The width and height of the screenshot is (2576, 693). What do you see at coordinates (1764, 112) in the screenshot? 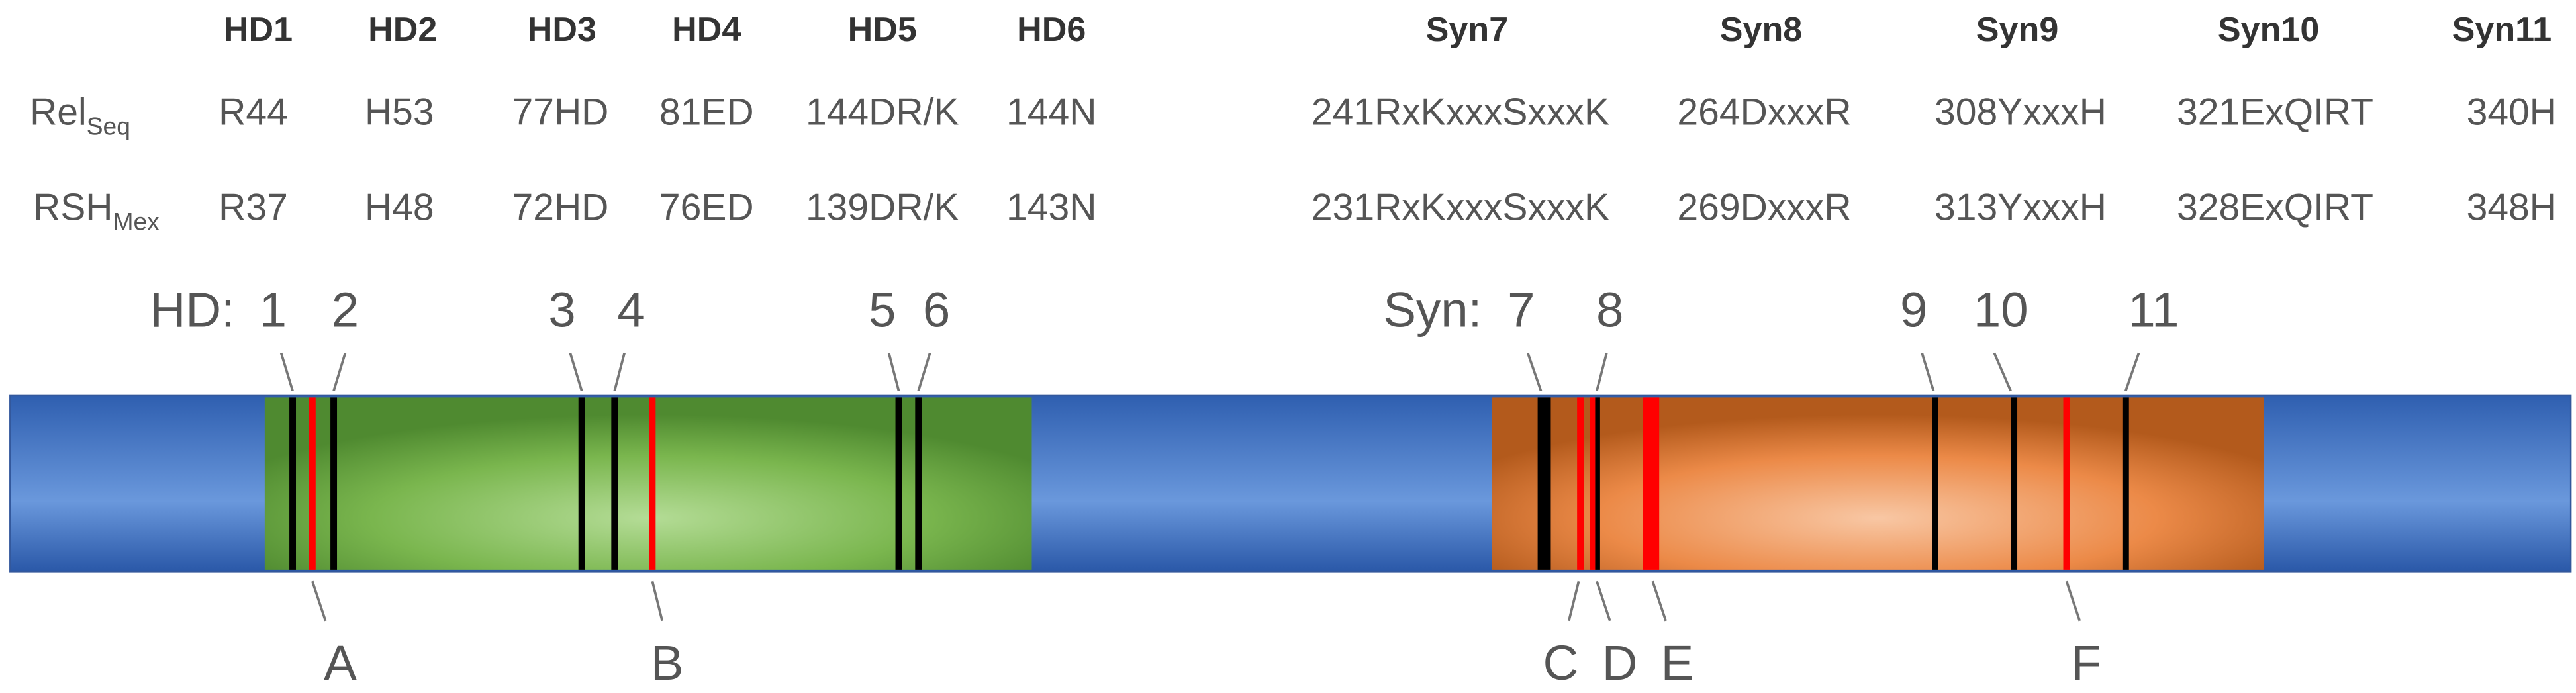
I see `motif-value: 264DxxxR` at bounding box center [1764, 112].